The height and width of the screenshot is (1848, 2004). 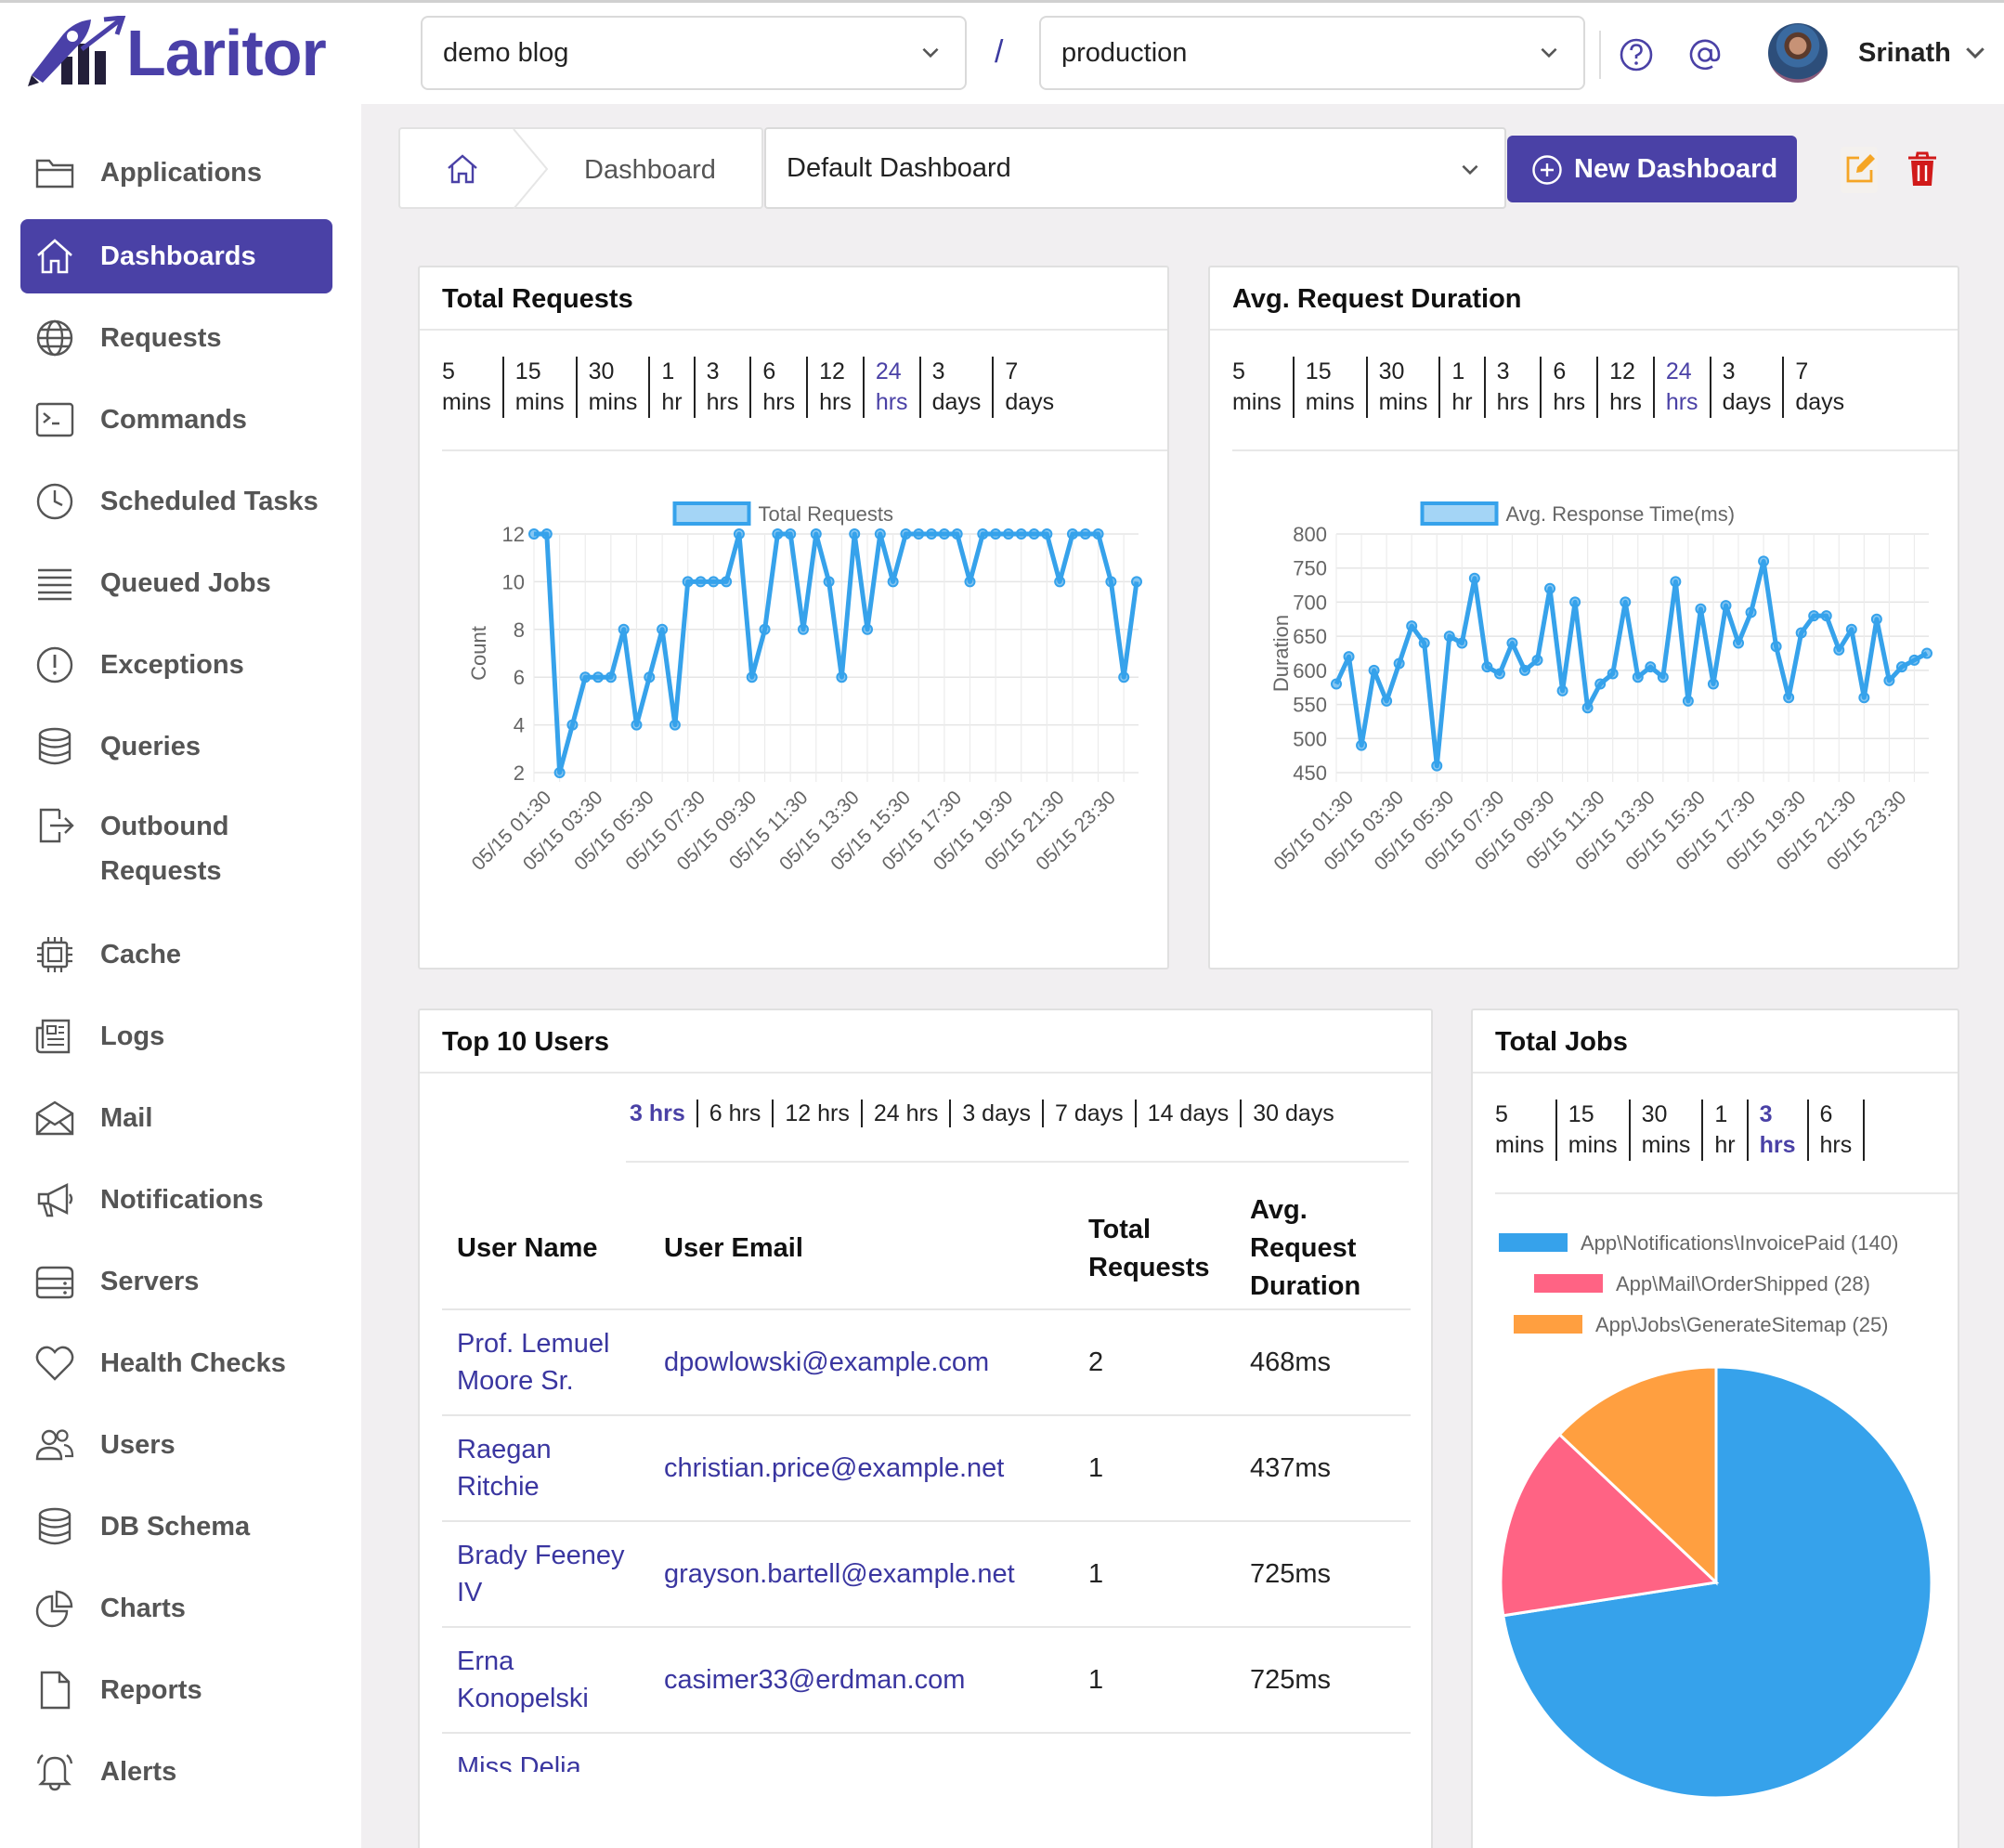 What do you see at coordinates (861, 1752) in the screenshot?
I see `user-email-link` at bounding box center [861, 1752].